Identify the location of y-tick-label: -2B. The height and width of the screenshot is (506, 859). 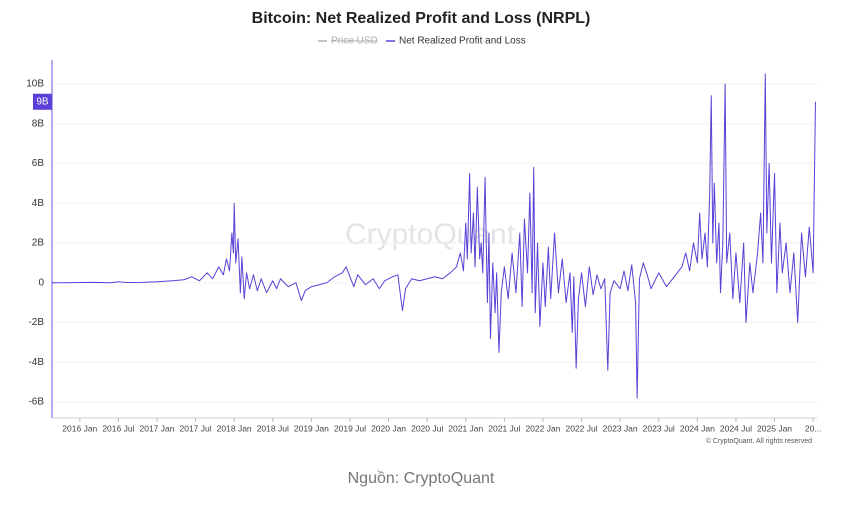
(36, 322).